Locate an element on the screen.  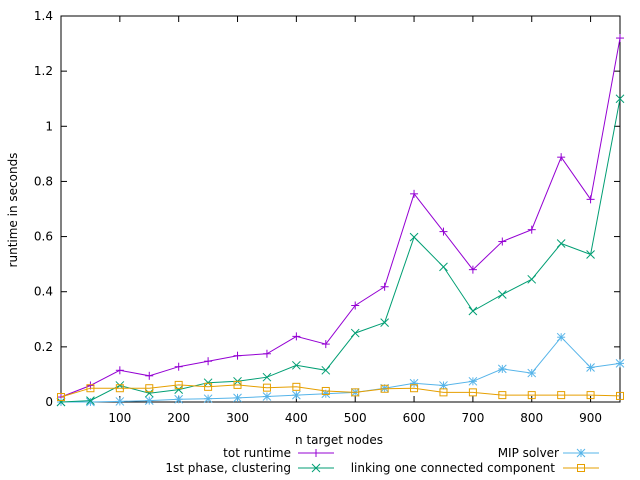
legend-entry-1st-phase-clustering: 1st phase, clustering is located at coordinates (249, 468).